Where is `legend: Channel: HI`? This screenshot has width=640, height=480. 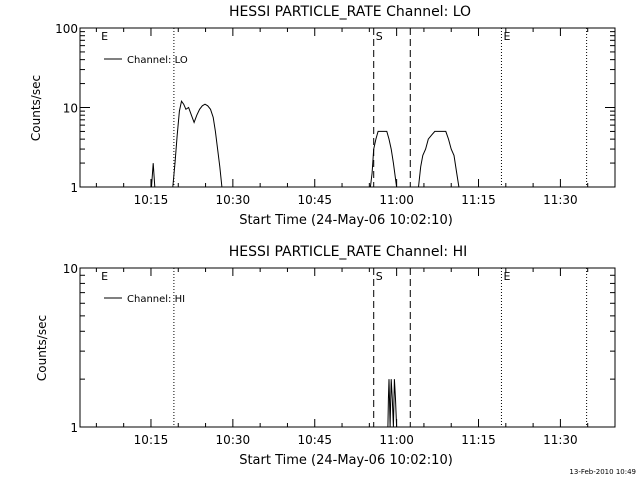
legend: Channel: HI is located at coordinates (144, 299).